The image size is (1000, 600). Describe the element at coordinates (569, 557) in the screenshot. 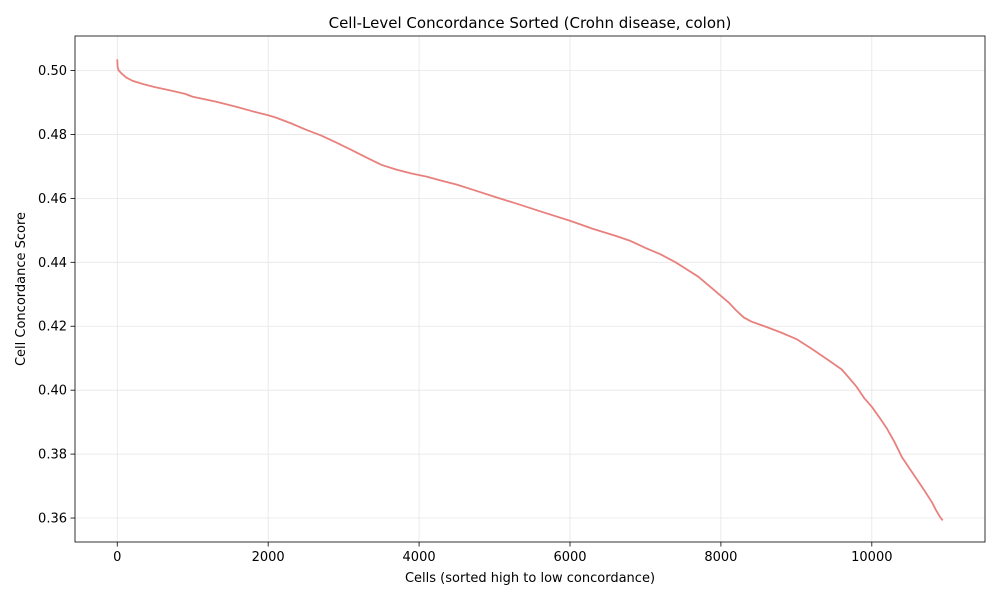

I see `x-tick-label: 6000` at that location.